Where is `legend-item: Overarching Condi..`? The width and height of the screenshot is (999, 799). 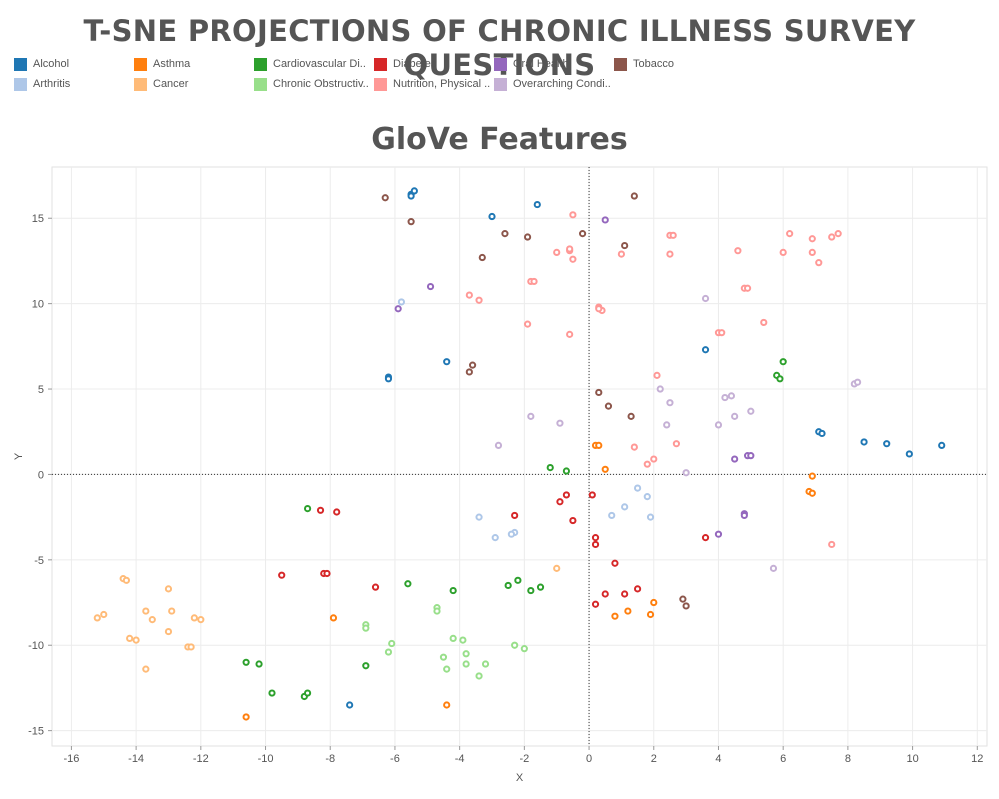
legend-item: Overarching Condi.. is located at coordinates (552, 84).